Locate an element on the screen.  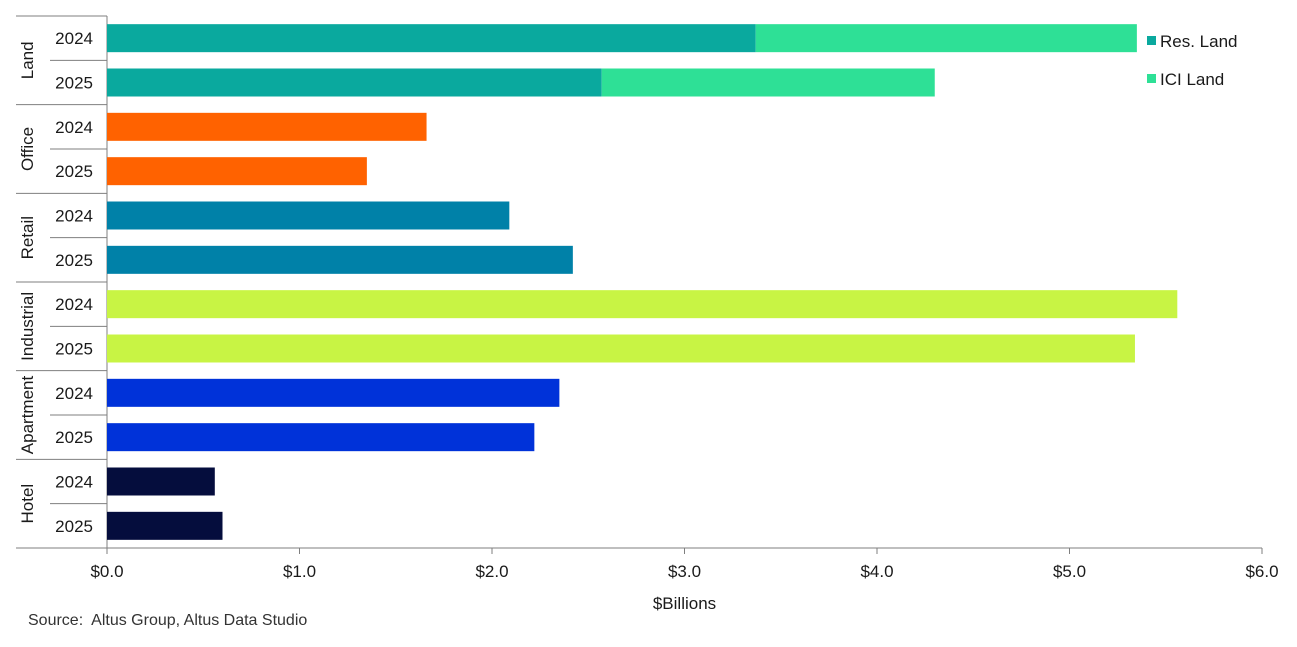
category-label: Industrial is located at coordinates (27, 326).